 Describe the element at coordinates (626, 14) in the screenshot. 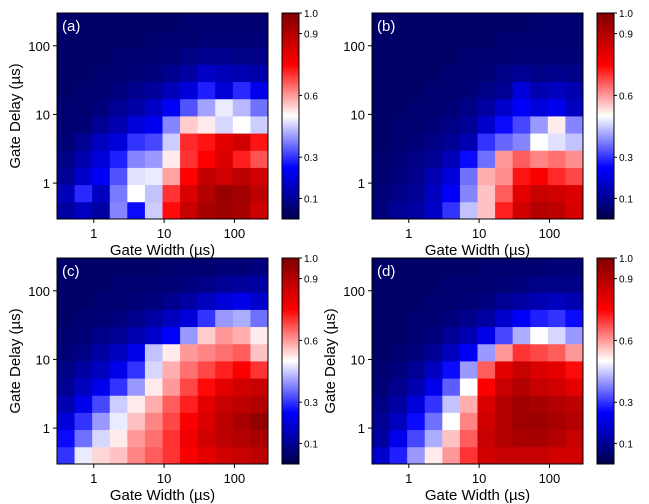

I see `colorbar-tick-label: 1.0` at that location.